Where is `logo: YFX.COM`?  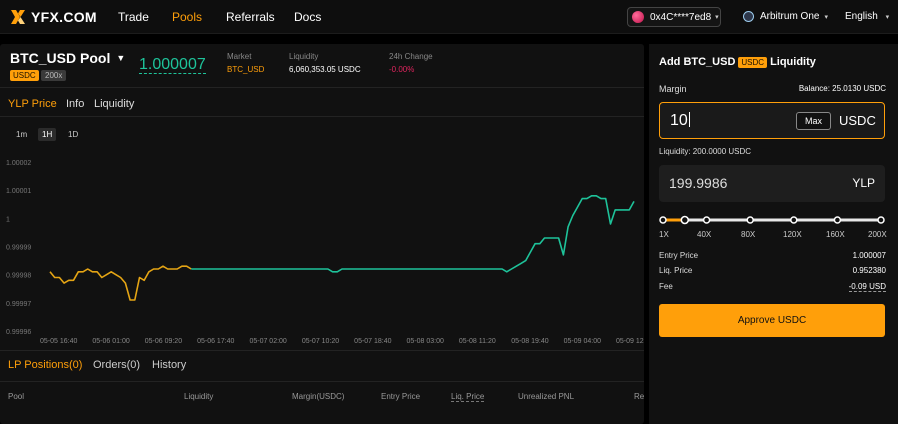
logo: YFX.COM is located at coordinates (53, 17).